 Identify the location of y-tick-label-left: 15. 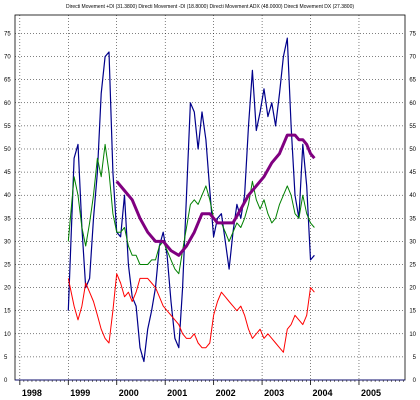
(7, 312).